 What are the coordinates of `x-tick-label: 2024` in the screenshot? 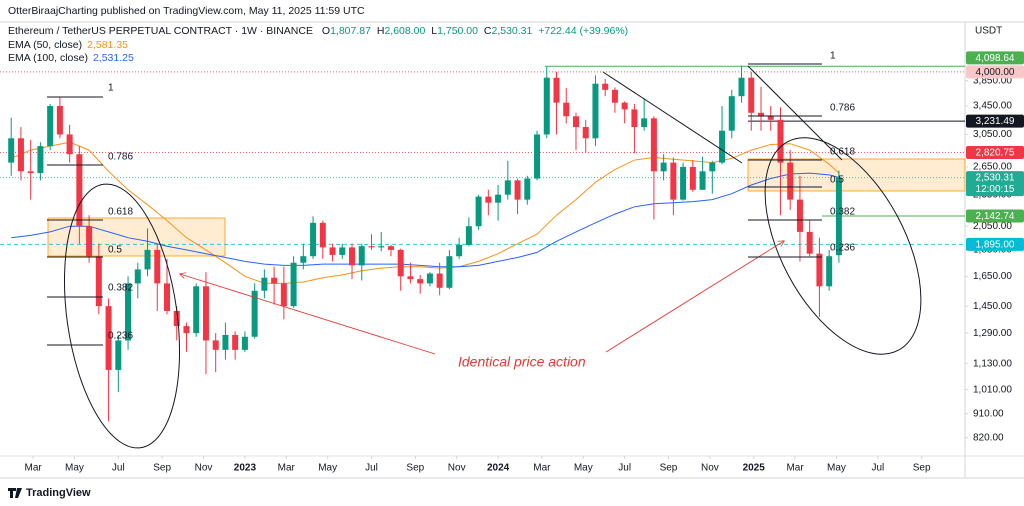 It's located at (498, 468).